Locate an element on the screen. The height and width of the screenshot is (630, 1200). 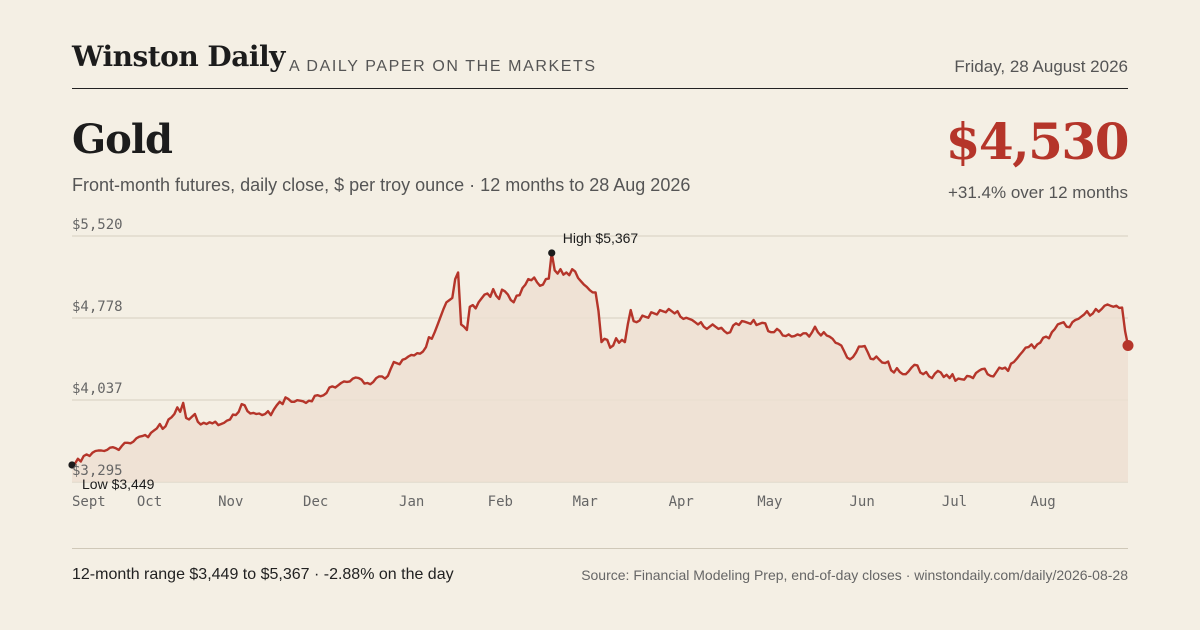
x-tick-label: Feb is located at coordinates (500, 502).